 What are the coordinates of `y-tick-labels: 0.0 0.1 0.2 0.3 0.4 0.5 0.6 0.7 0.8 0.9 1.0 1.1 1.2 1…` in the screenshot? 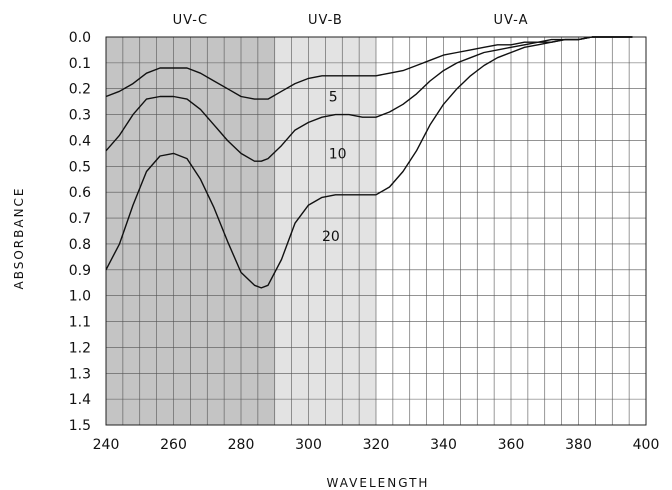 It's located at (80, 232).